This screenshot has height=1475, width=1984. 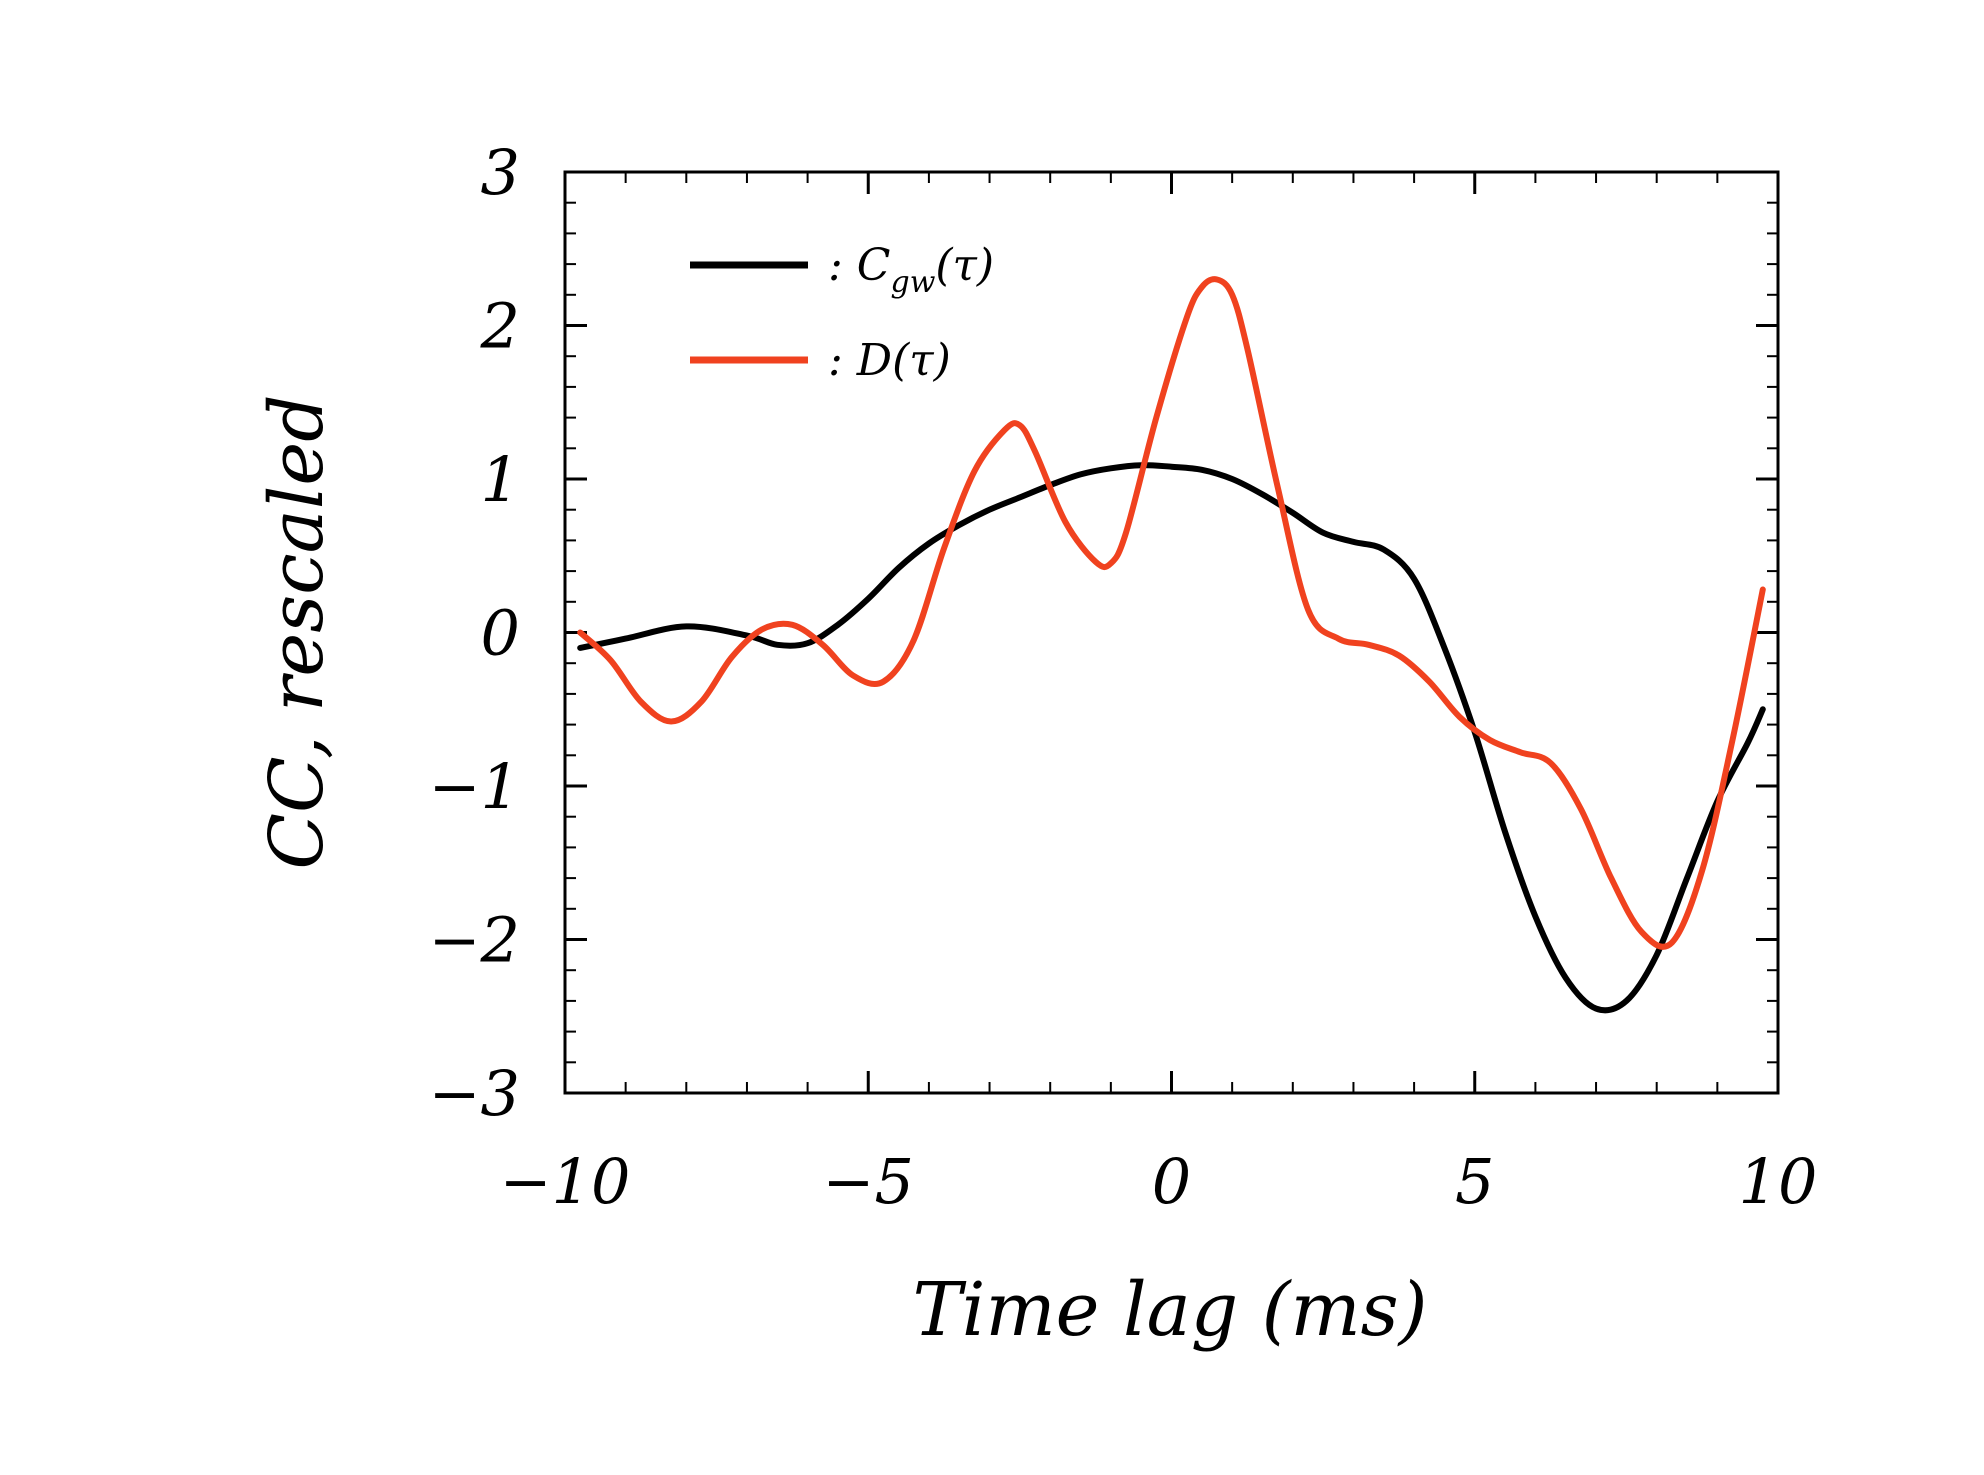 I want to click on y-tick-label: −1, so click(x=474, y=786).